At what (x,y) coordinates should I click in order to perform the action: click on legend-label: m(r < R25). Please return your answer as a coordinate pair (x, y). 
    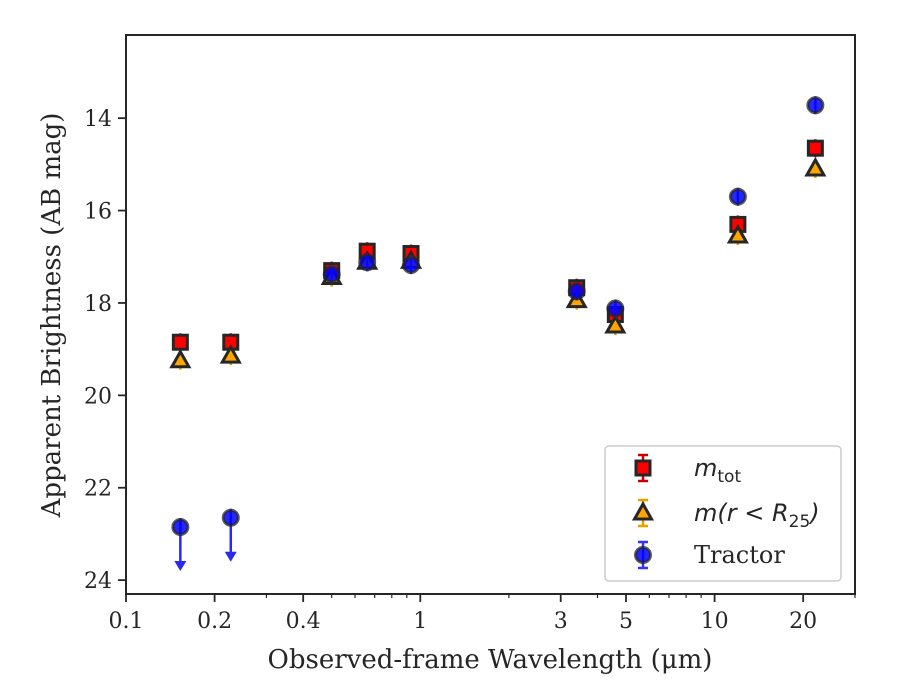
    Looking at the image, I should click on (757, 515).